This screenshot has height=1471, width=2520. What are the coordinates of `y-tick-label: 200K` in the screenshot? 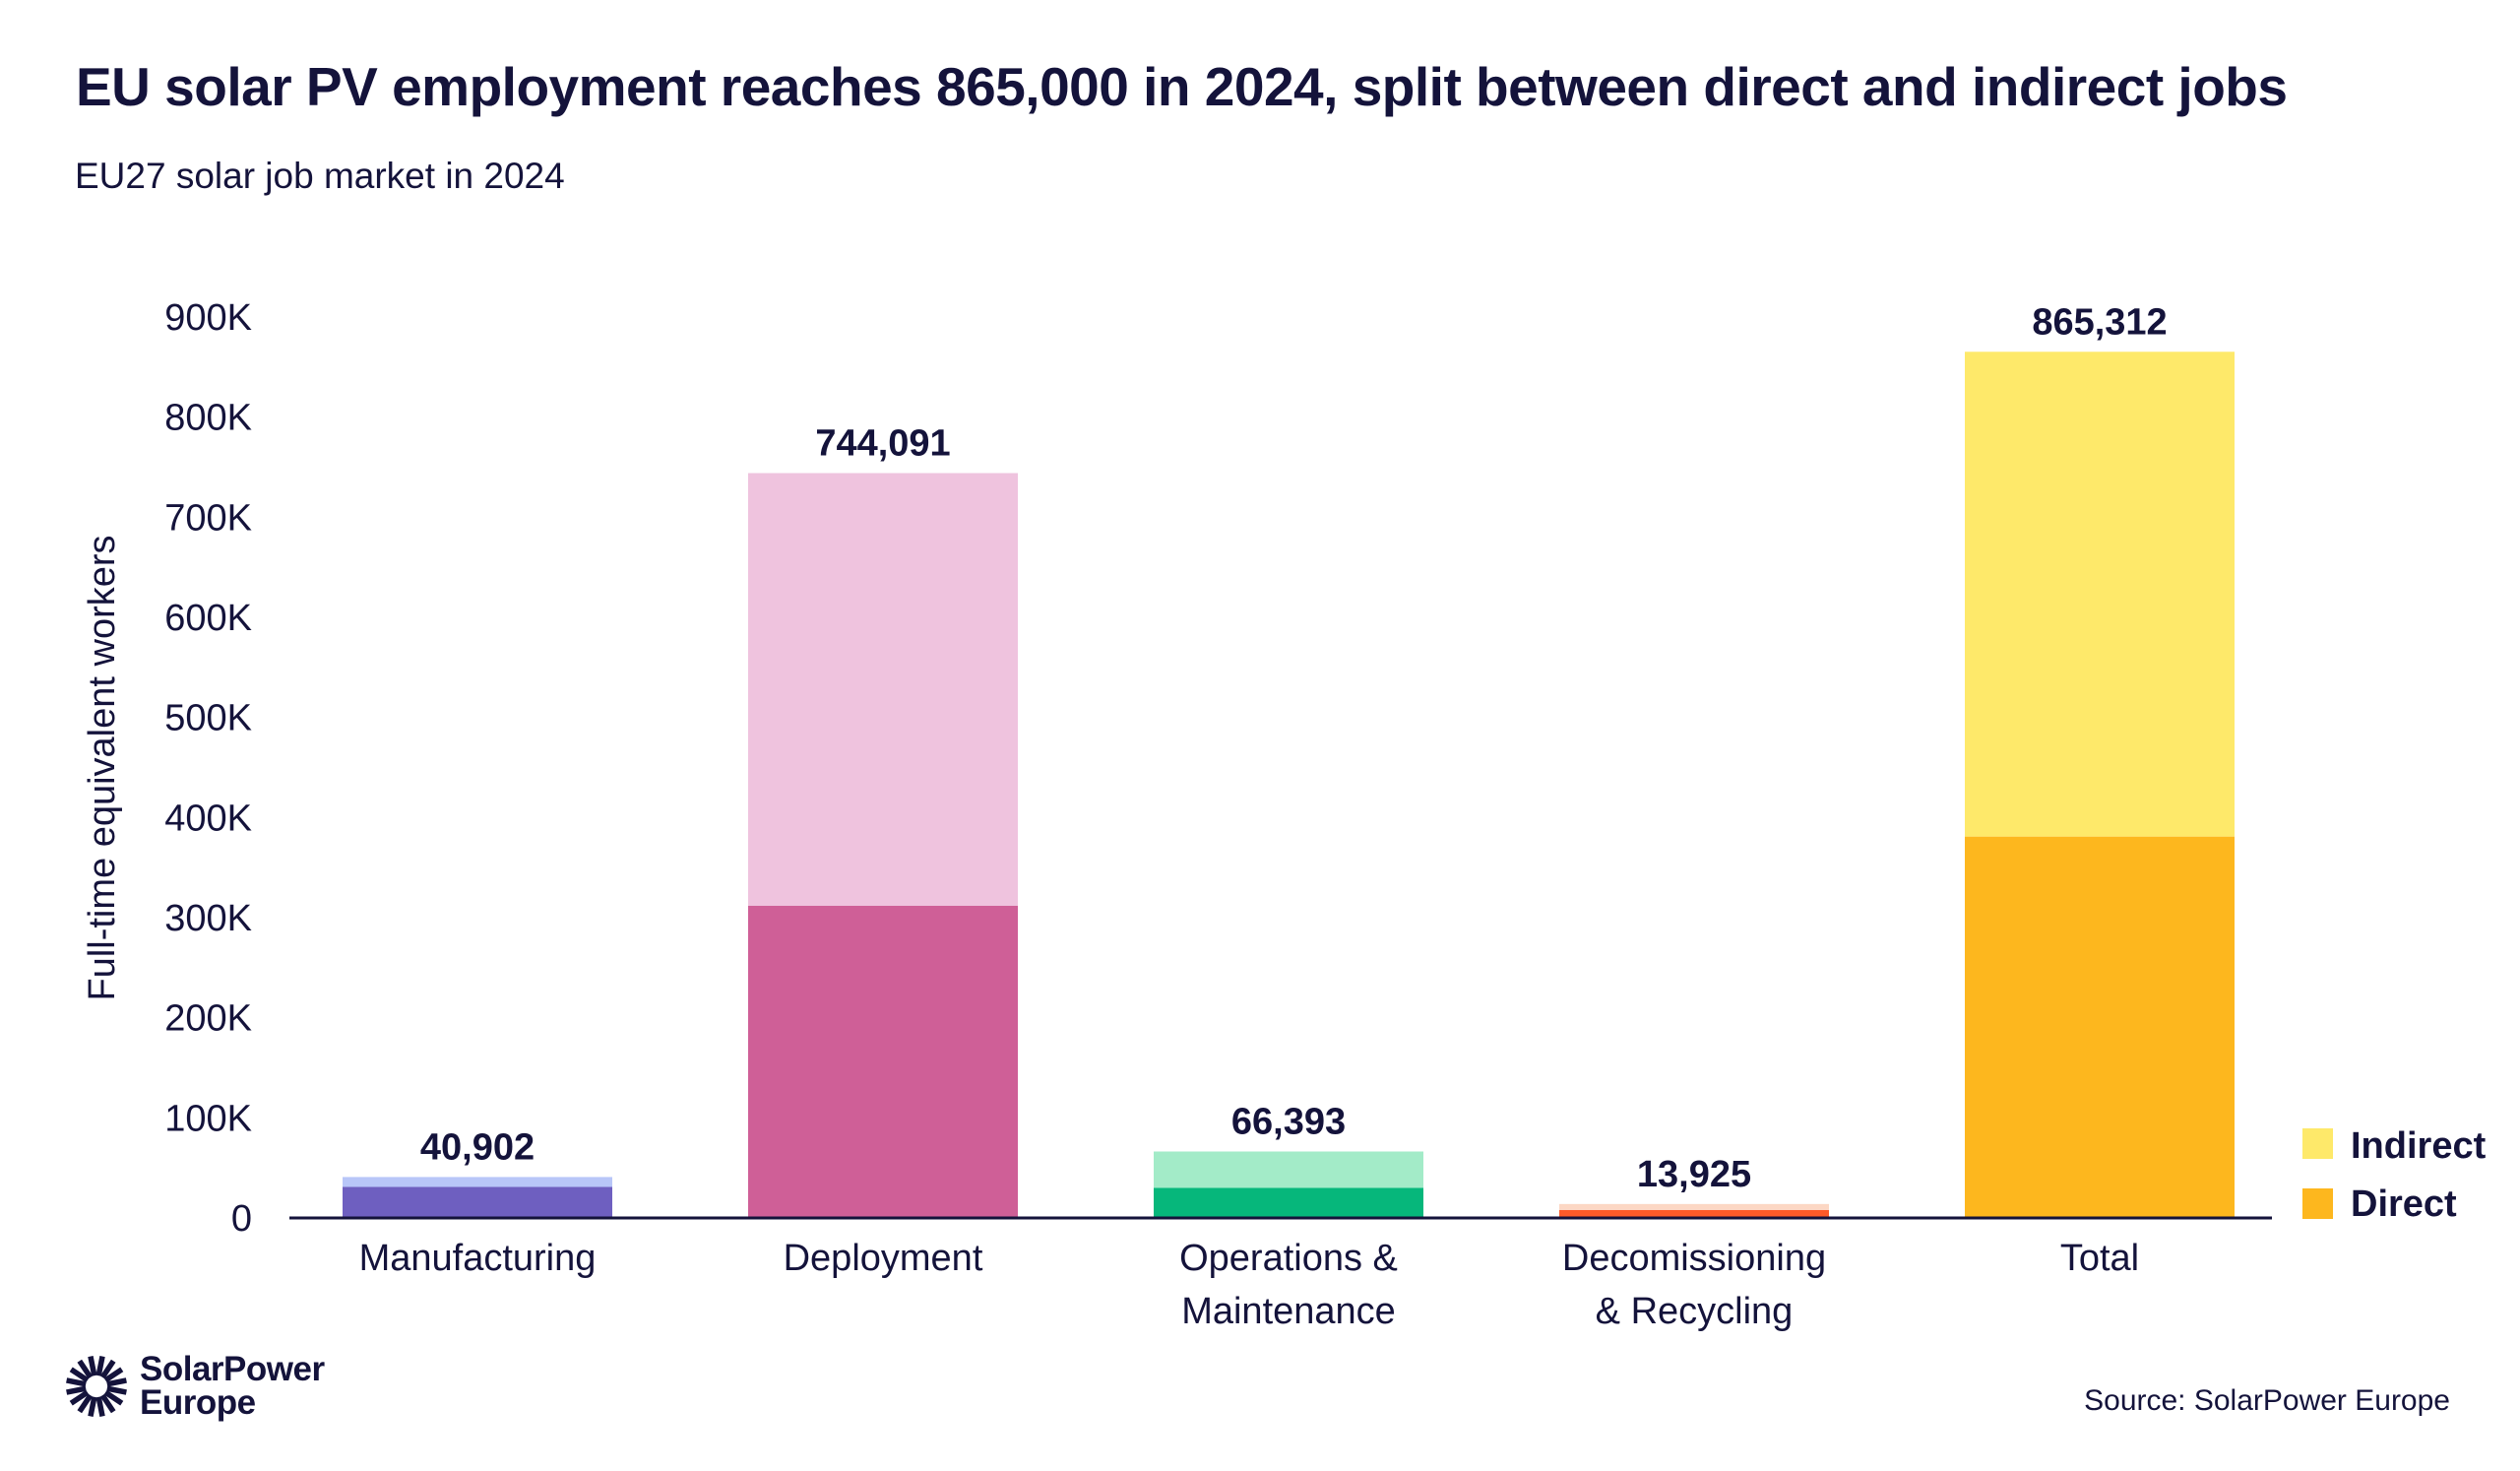 It's located at (208, 1019).